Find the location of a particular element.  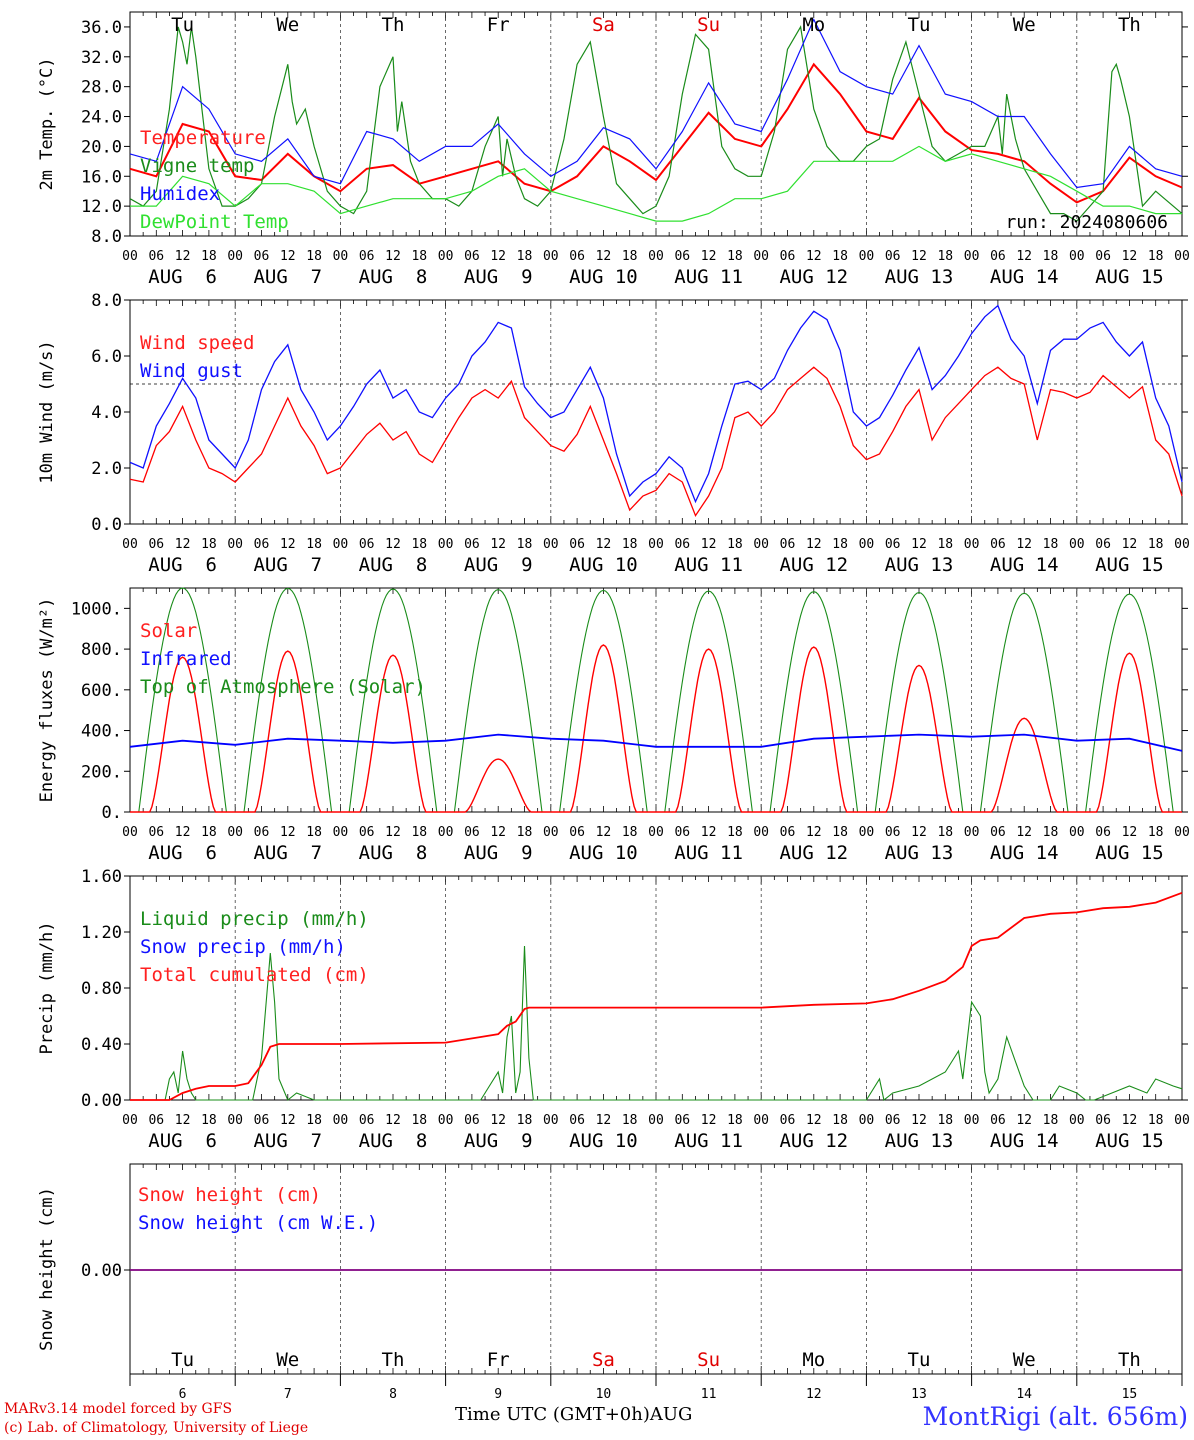

date-label: AUG 10 is located at coordinates (603, 853).